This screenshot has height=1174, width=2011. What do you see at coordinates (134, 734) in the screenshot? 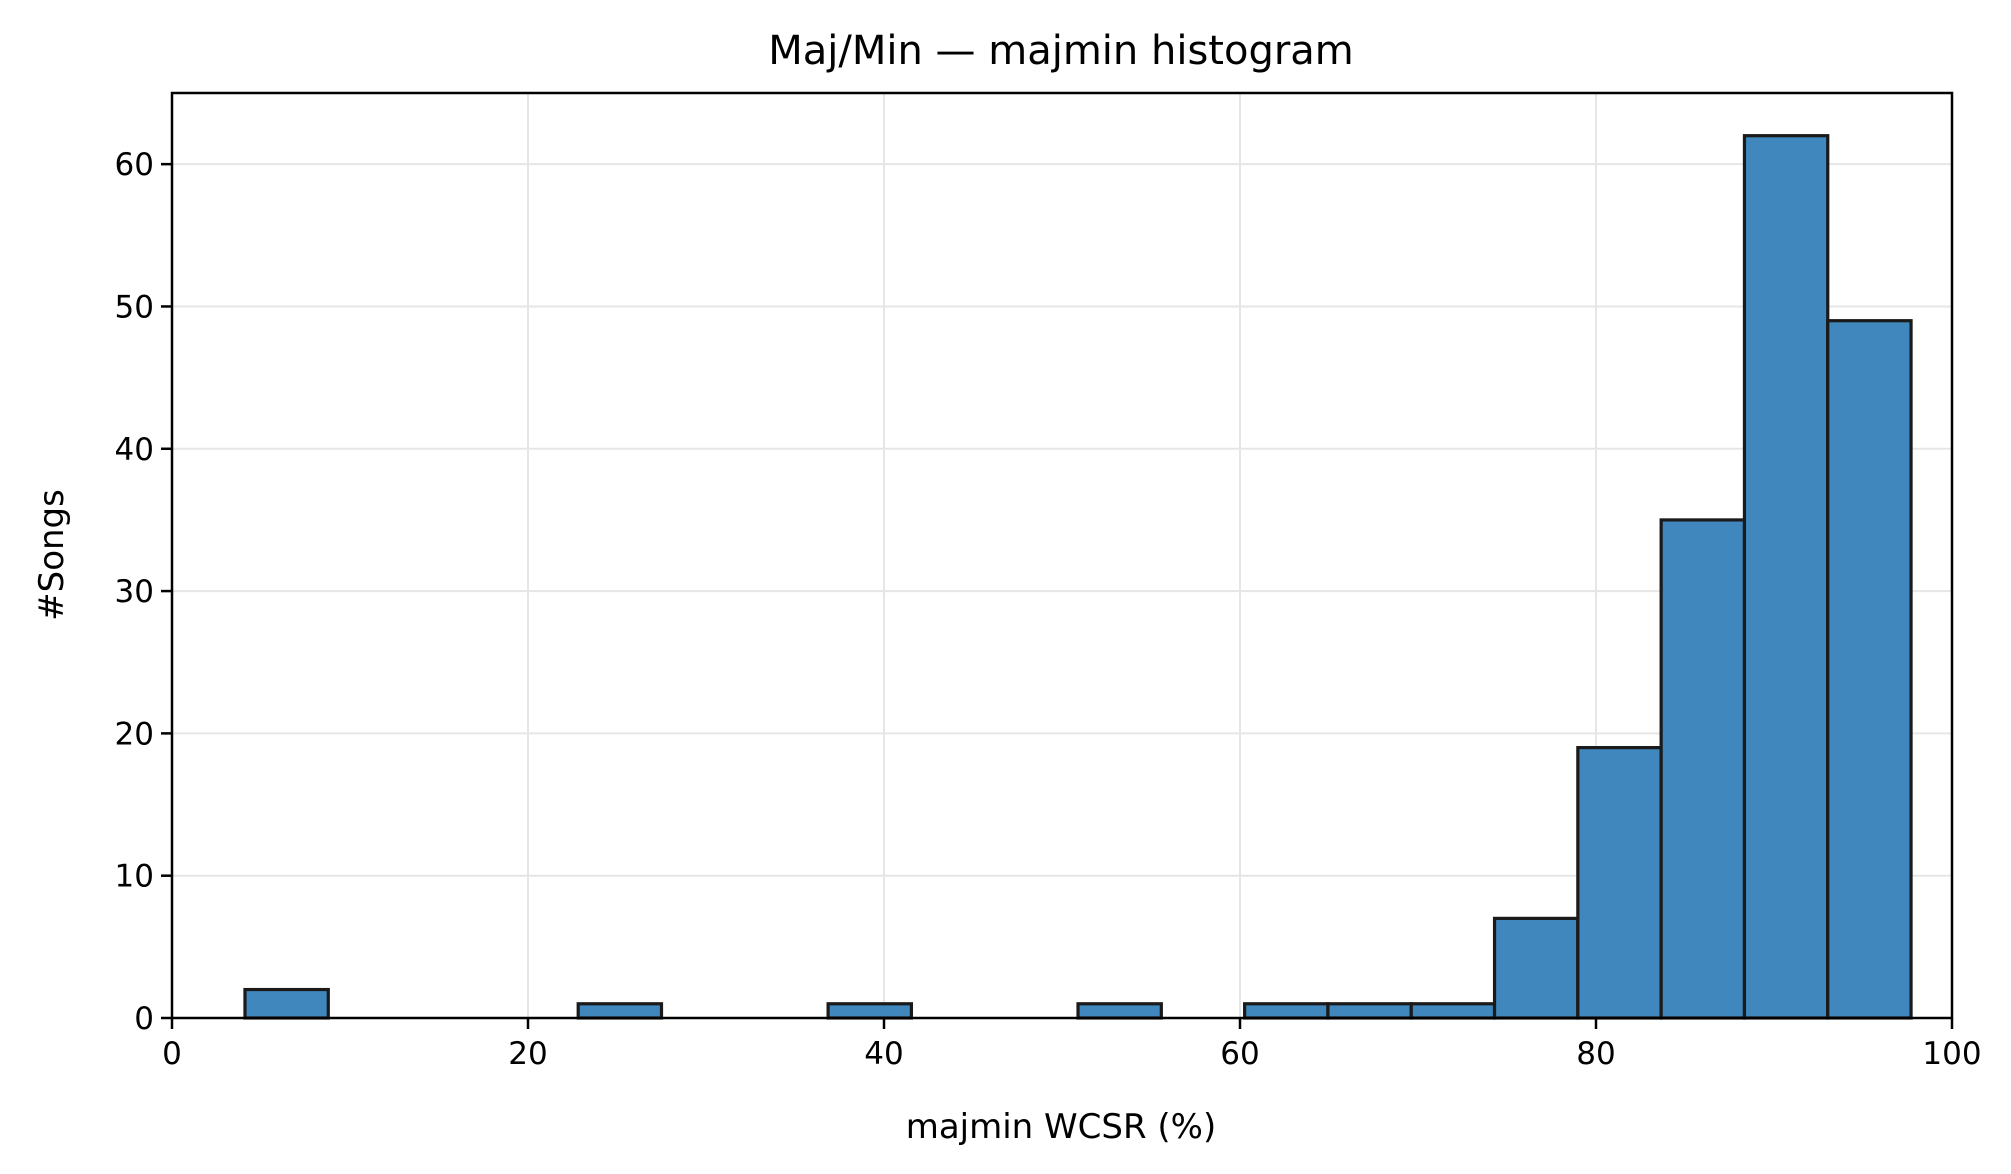
I see `y-tick-label: 20` at bounding box center [134, 734].